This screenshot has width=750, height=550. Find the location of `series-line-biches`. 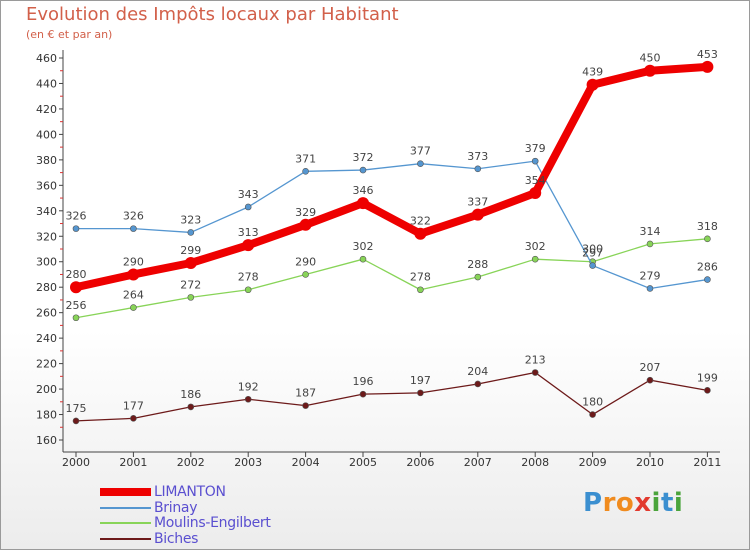

series-line-biches is located at coordinates (392, 396).